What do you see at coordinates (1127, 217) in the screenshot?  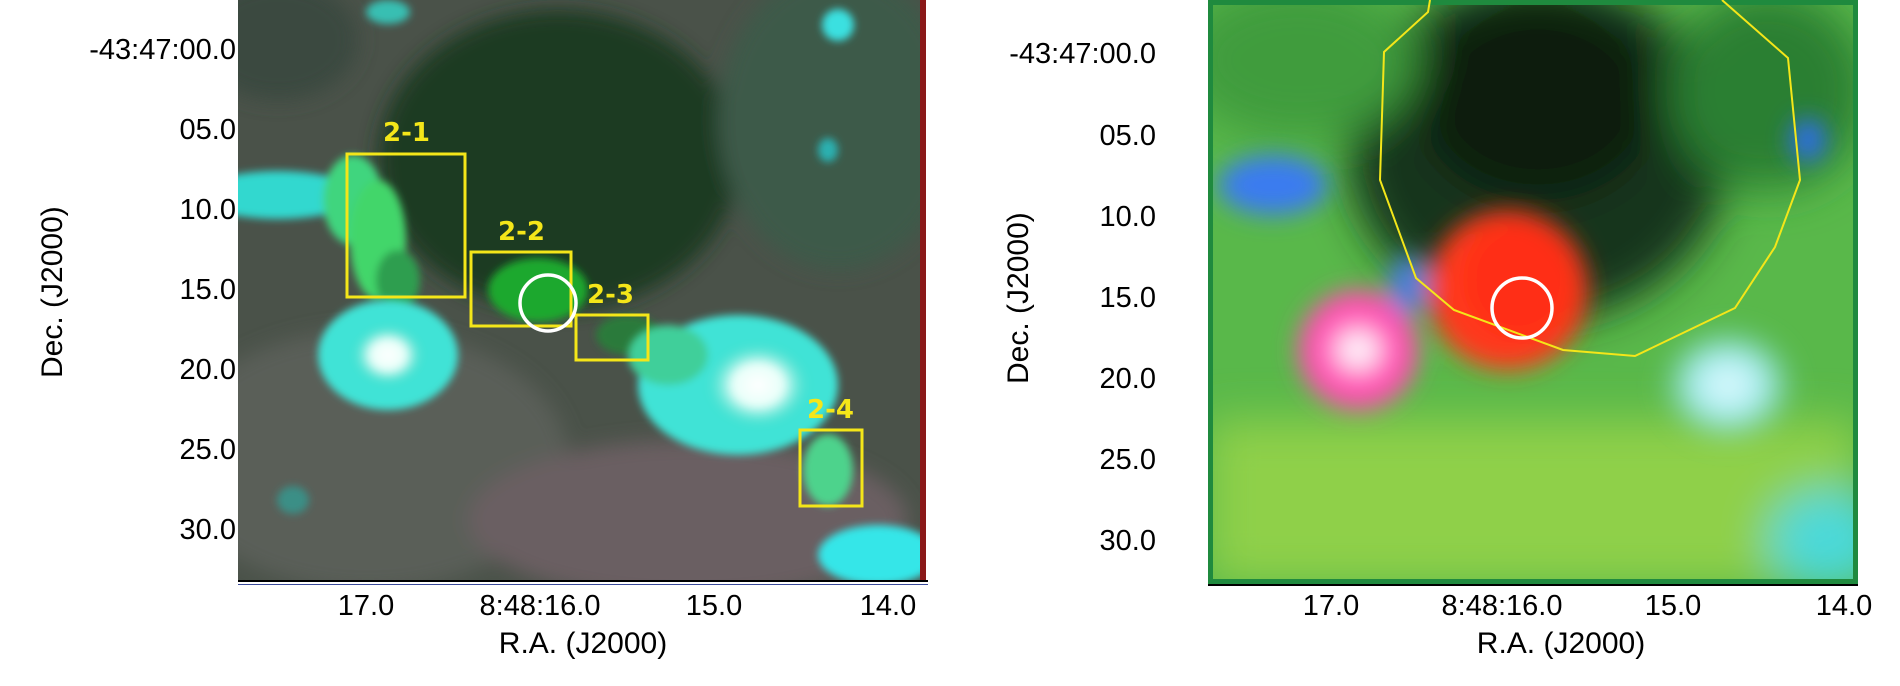 I see `right-ytick-2: 10.0` at bounding box center [1127, 217].